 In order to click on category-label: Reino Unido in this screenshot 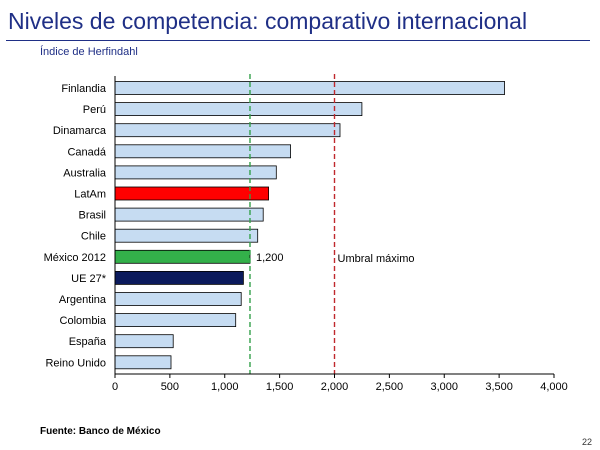, I will do `click(75, 363)`.